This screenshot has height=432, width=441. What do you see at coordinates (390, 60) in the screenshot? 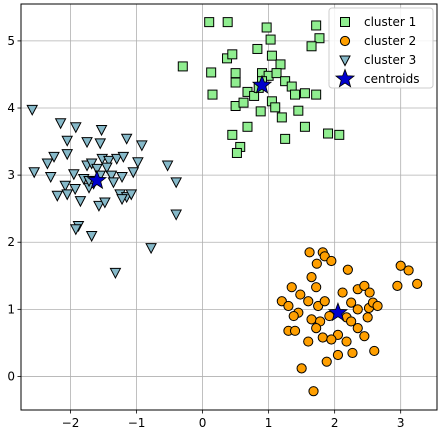
I see `legend-label: cluster 3` at bounding box center [390, 60].